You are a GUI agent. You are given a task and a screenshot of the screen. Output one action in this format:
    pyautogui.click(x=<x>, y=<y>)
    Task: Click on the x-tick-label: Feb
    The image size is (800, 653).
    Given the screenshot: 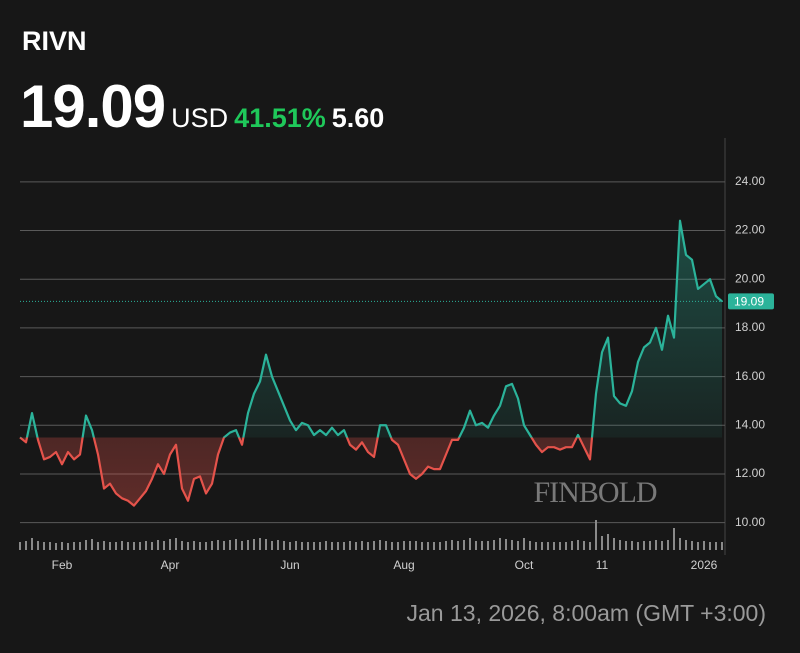 What is the action you would take?
    pyautogui.click(x=62, y=565)
    